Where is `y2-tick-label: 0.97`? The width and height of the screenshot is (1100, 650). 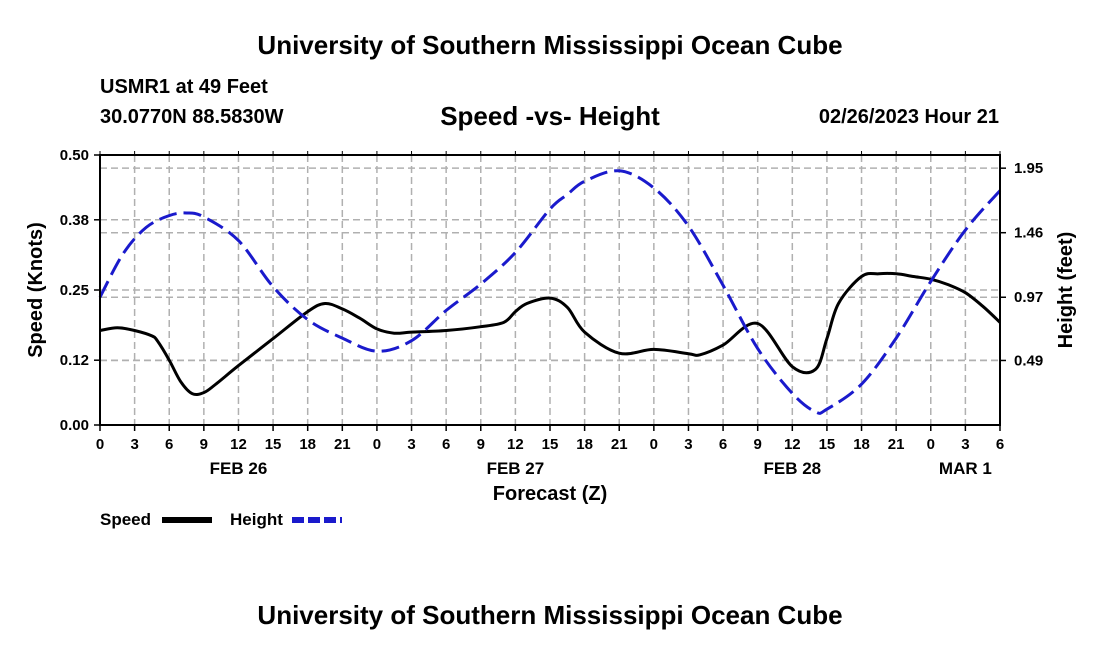
y2-tick-label: 0.97 is located at coordinates (1028, 297).